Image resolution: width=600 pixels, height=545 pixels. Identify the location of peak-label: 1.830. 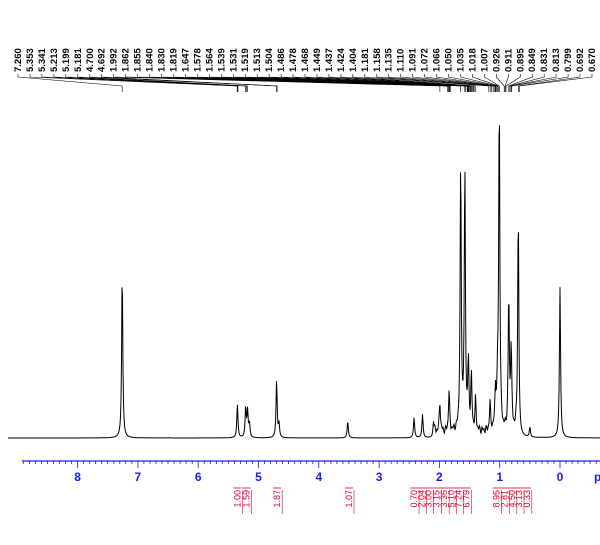
(162, 60).